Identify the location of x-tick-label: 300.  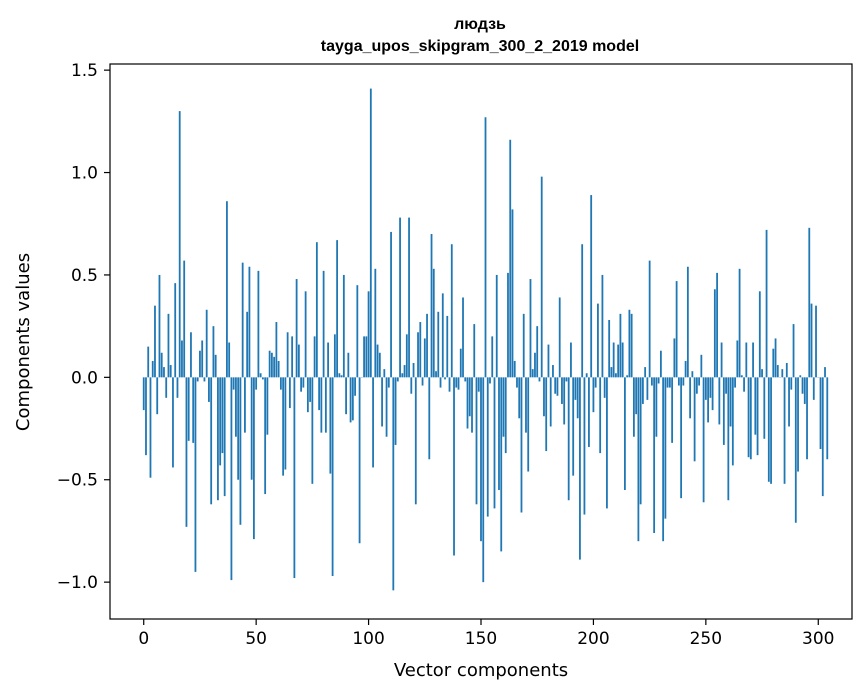
(818, 639).